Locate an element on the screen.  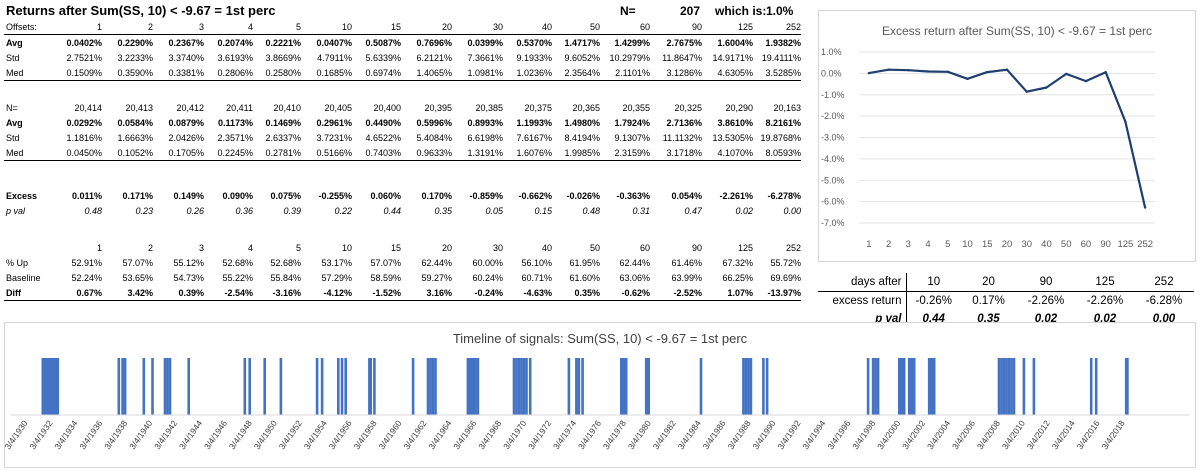
table-cell: 0.9633% is located at coordinates (426, 153).